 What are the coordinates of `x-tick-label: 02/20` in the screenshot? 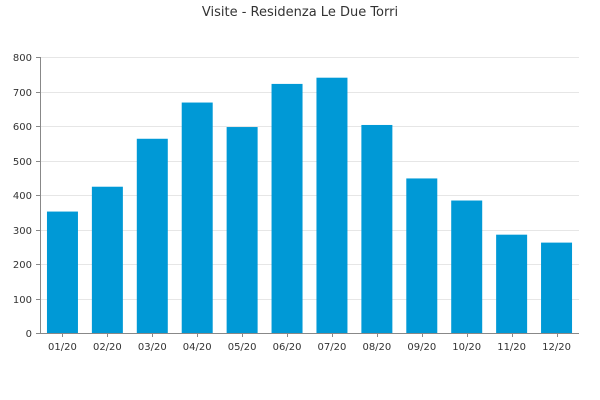 It's located at (107, 347).